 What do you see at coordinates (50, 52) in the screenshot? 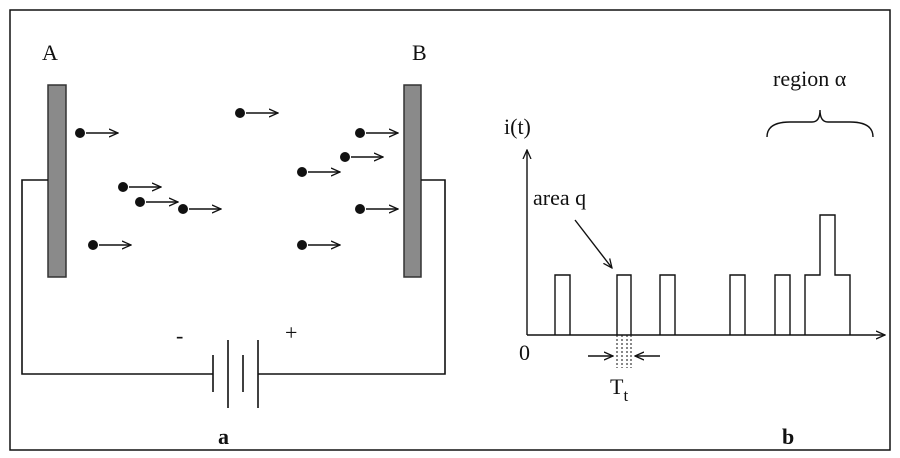
I see `plate-a-label: A` at bounding box center [50, 52].